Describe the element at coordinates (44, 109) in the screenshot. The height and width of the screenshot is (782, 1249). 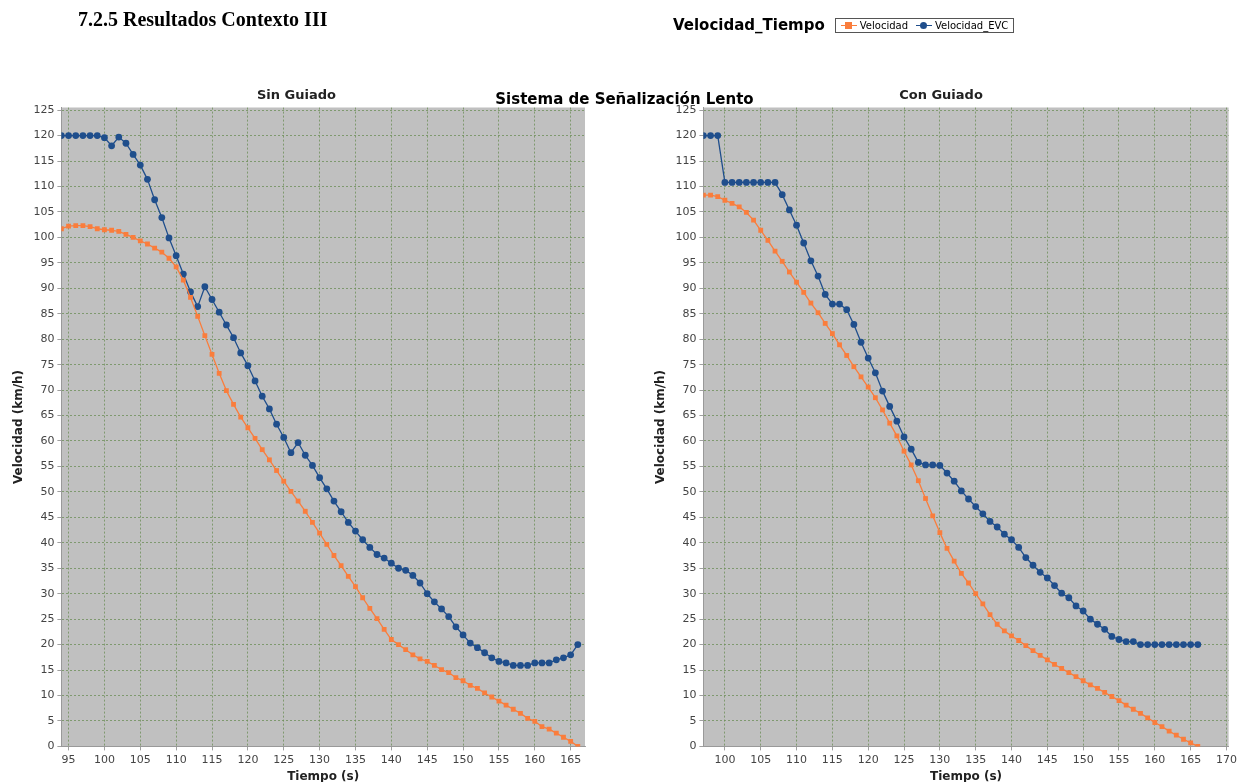
I see `y-tick-label: 125` at that location.